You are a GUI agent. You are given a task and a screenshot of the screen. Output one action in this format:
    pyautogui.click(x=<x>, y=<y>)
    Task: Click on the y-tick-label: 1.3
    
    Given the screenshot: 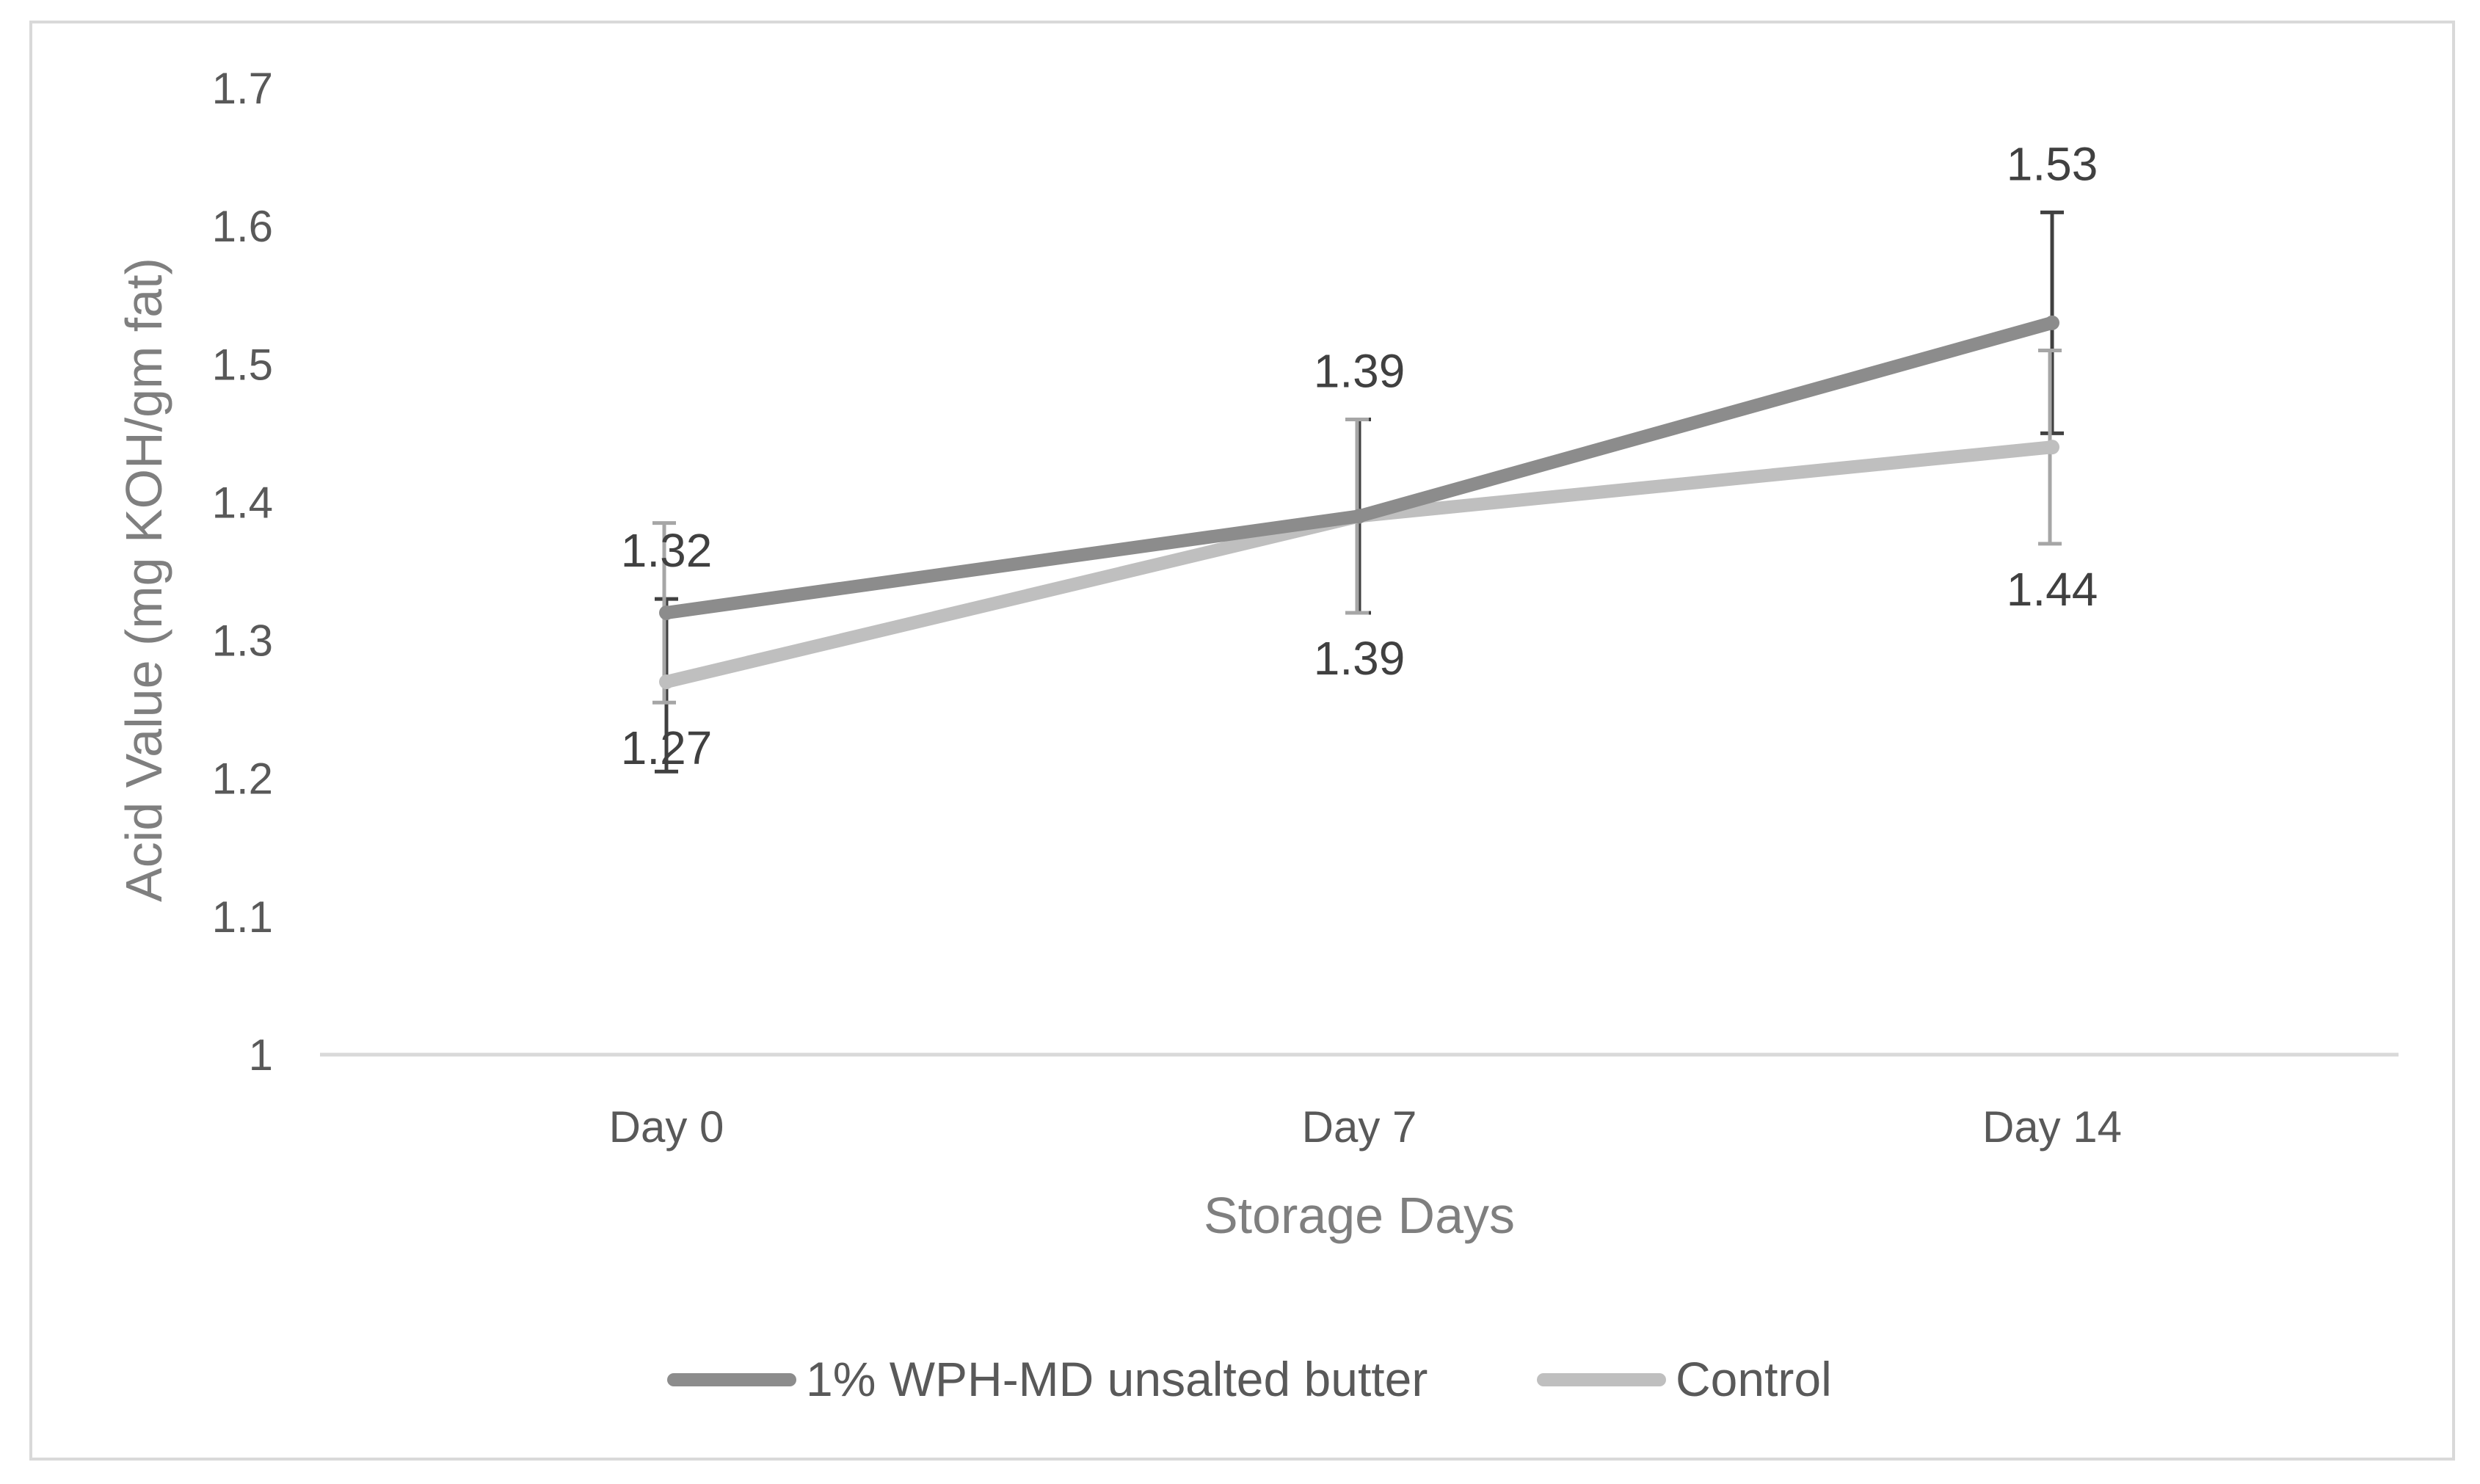 What is the action you would take?
    pyautogui.click(x=242, y=641)
    